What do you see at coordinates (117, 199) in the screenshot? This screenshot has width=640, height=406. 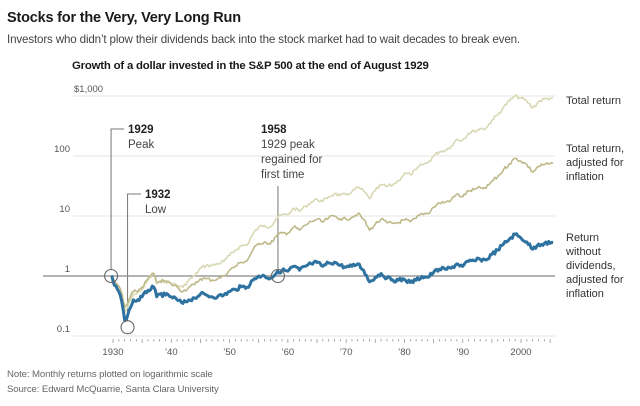 I see `annotation-1929-leader` at bounding box center [117, 199].